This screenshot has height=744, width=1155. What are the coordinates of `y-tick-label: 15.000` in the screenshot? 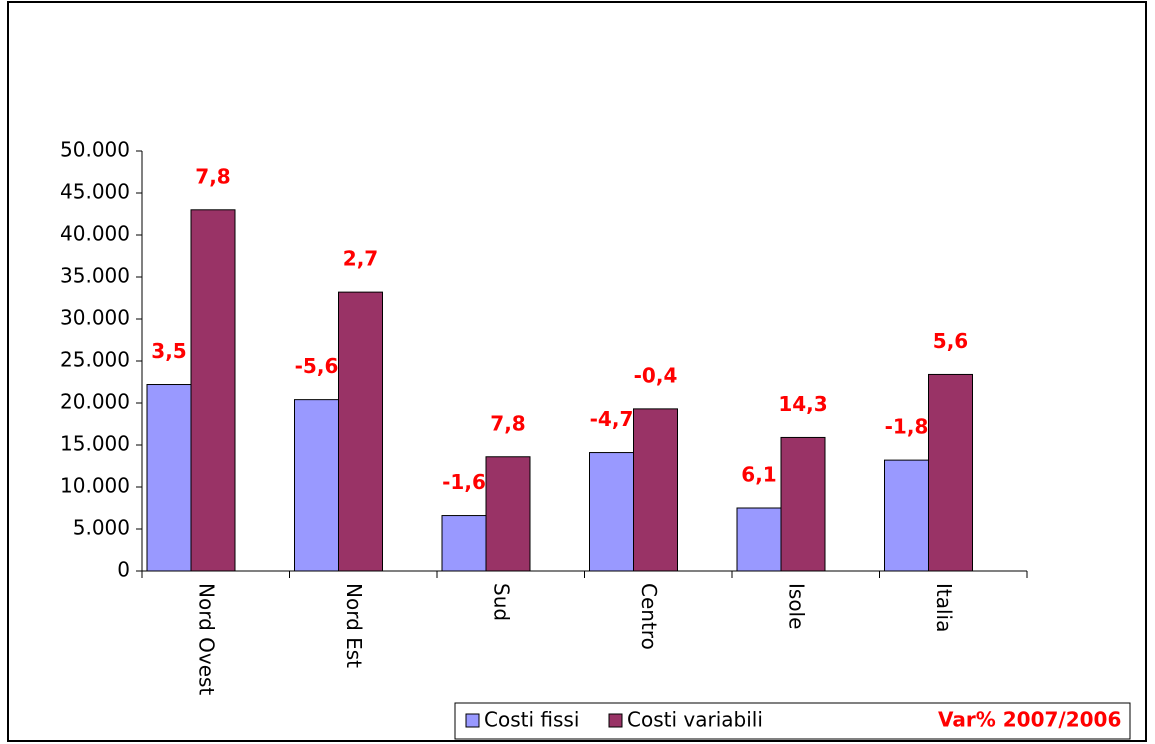 It's located at (95, 444).